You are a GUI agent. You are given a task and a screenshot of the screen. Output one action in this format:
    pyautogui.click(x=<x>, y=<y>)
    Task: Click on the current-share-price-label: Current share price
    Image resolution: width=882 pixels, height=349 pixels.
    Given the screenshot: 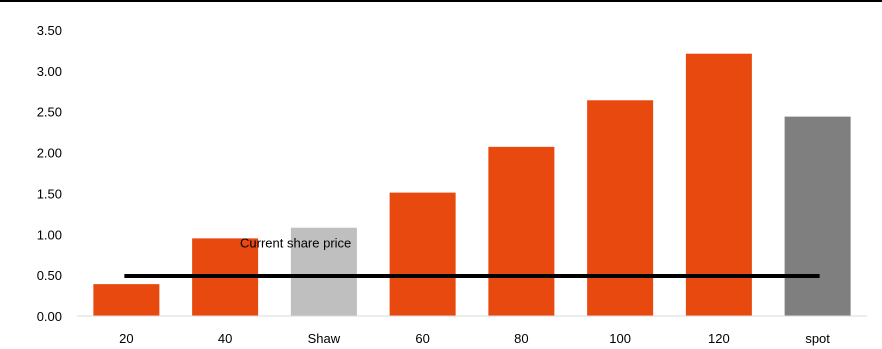 What is the action you would take?
    pyautogui.click(x=295, y=242)
    